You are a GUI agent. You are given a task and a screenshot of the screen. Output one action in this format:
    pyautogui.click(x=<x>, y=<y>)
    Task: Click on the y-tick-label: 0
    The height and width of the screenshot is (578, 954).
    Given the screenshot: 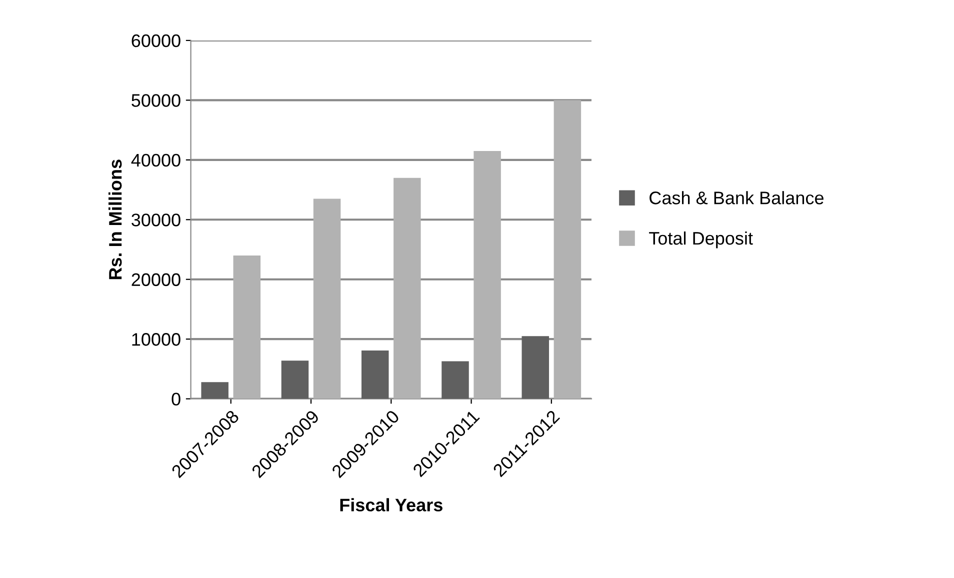 What is the action you would take?
    pyautogui.click(x=176, y=399)
    